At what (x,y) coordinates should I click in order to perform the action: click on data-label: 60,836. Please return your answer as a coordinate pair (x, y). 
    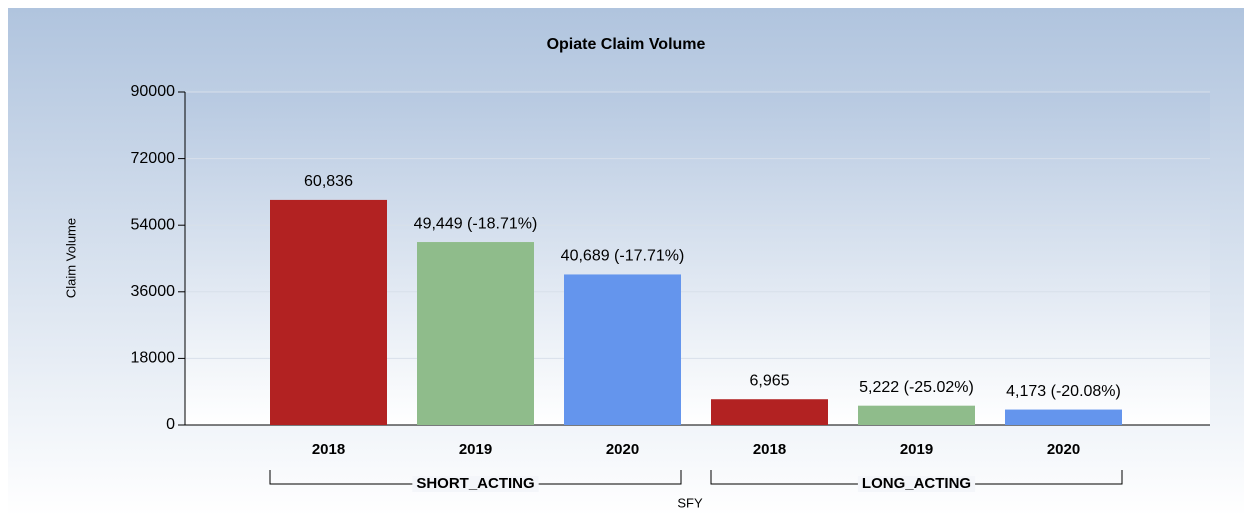
    Looking at the image, I should click on (328, 181).